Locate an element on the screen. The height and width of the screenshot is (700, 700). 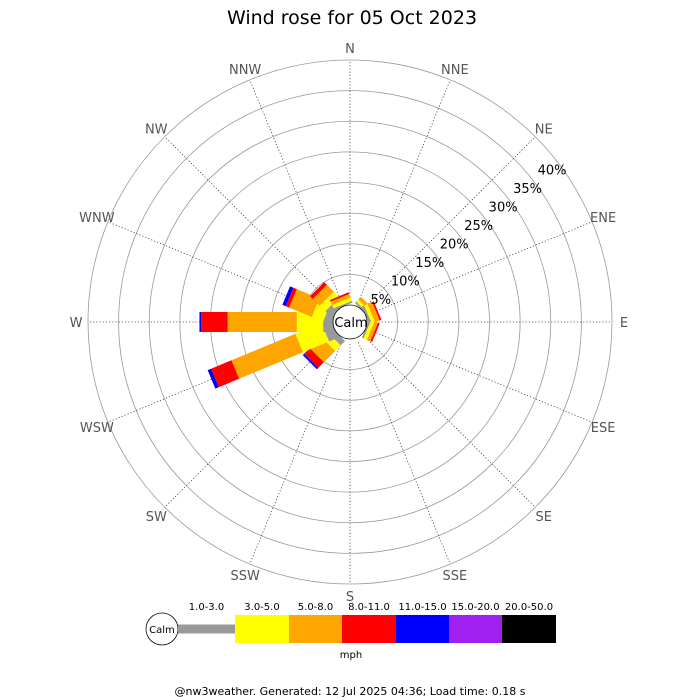
ring-label-25: 25% is located at coordinates (478, 226).